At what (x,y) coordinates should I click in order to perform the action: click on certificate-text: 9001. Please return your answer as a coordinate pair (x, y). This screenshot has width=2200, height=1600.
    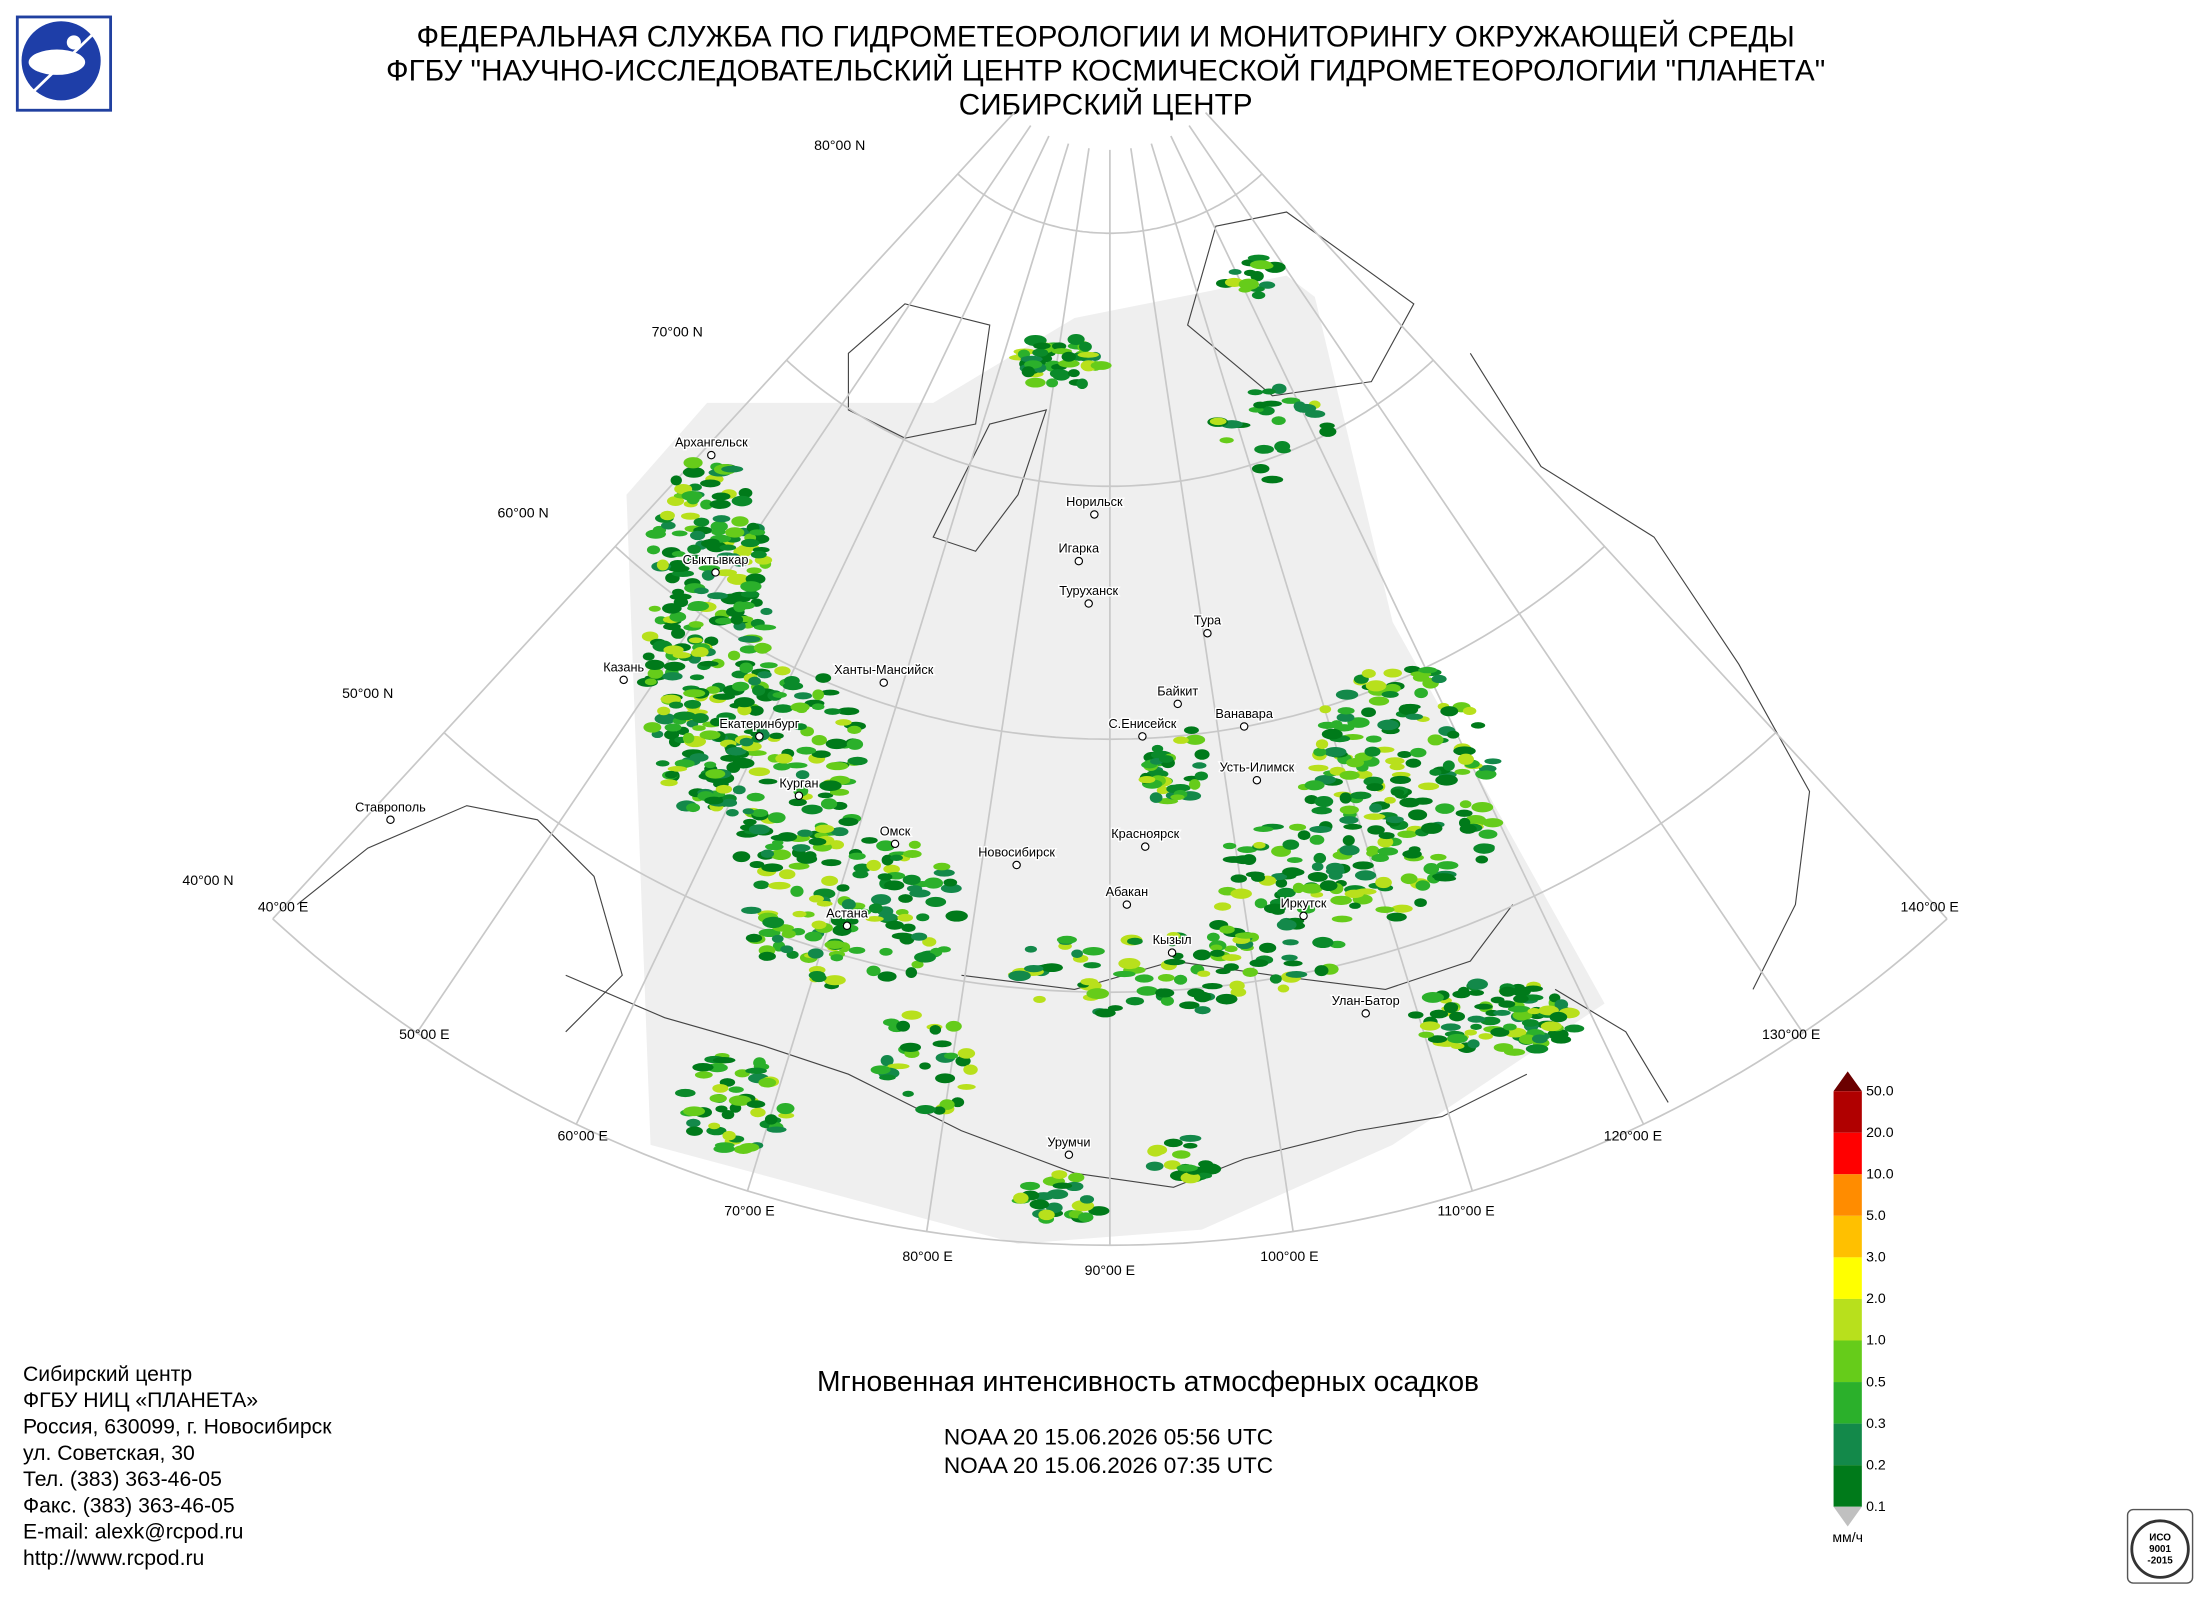
    Looking at the image, I should click on (2160, 1549).